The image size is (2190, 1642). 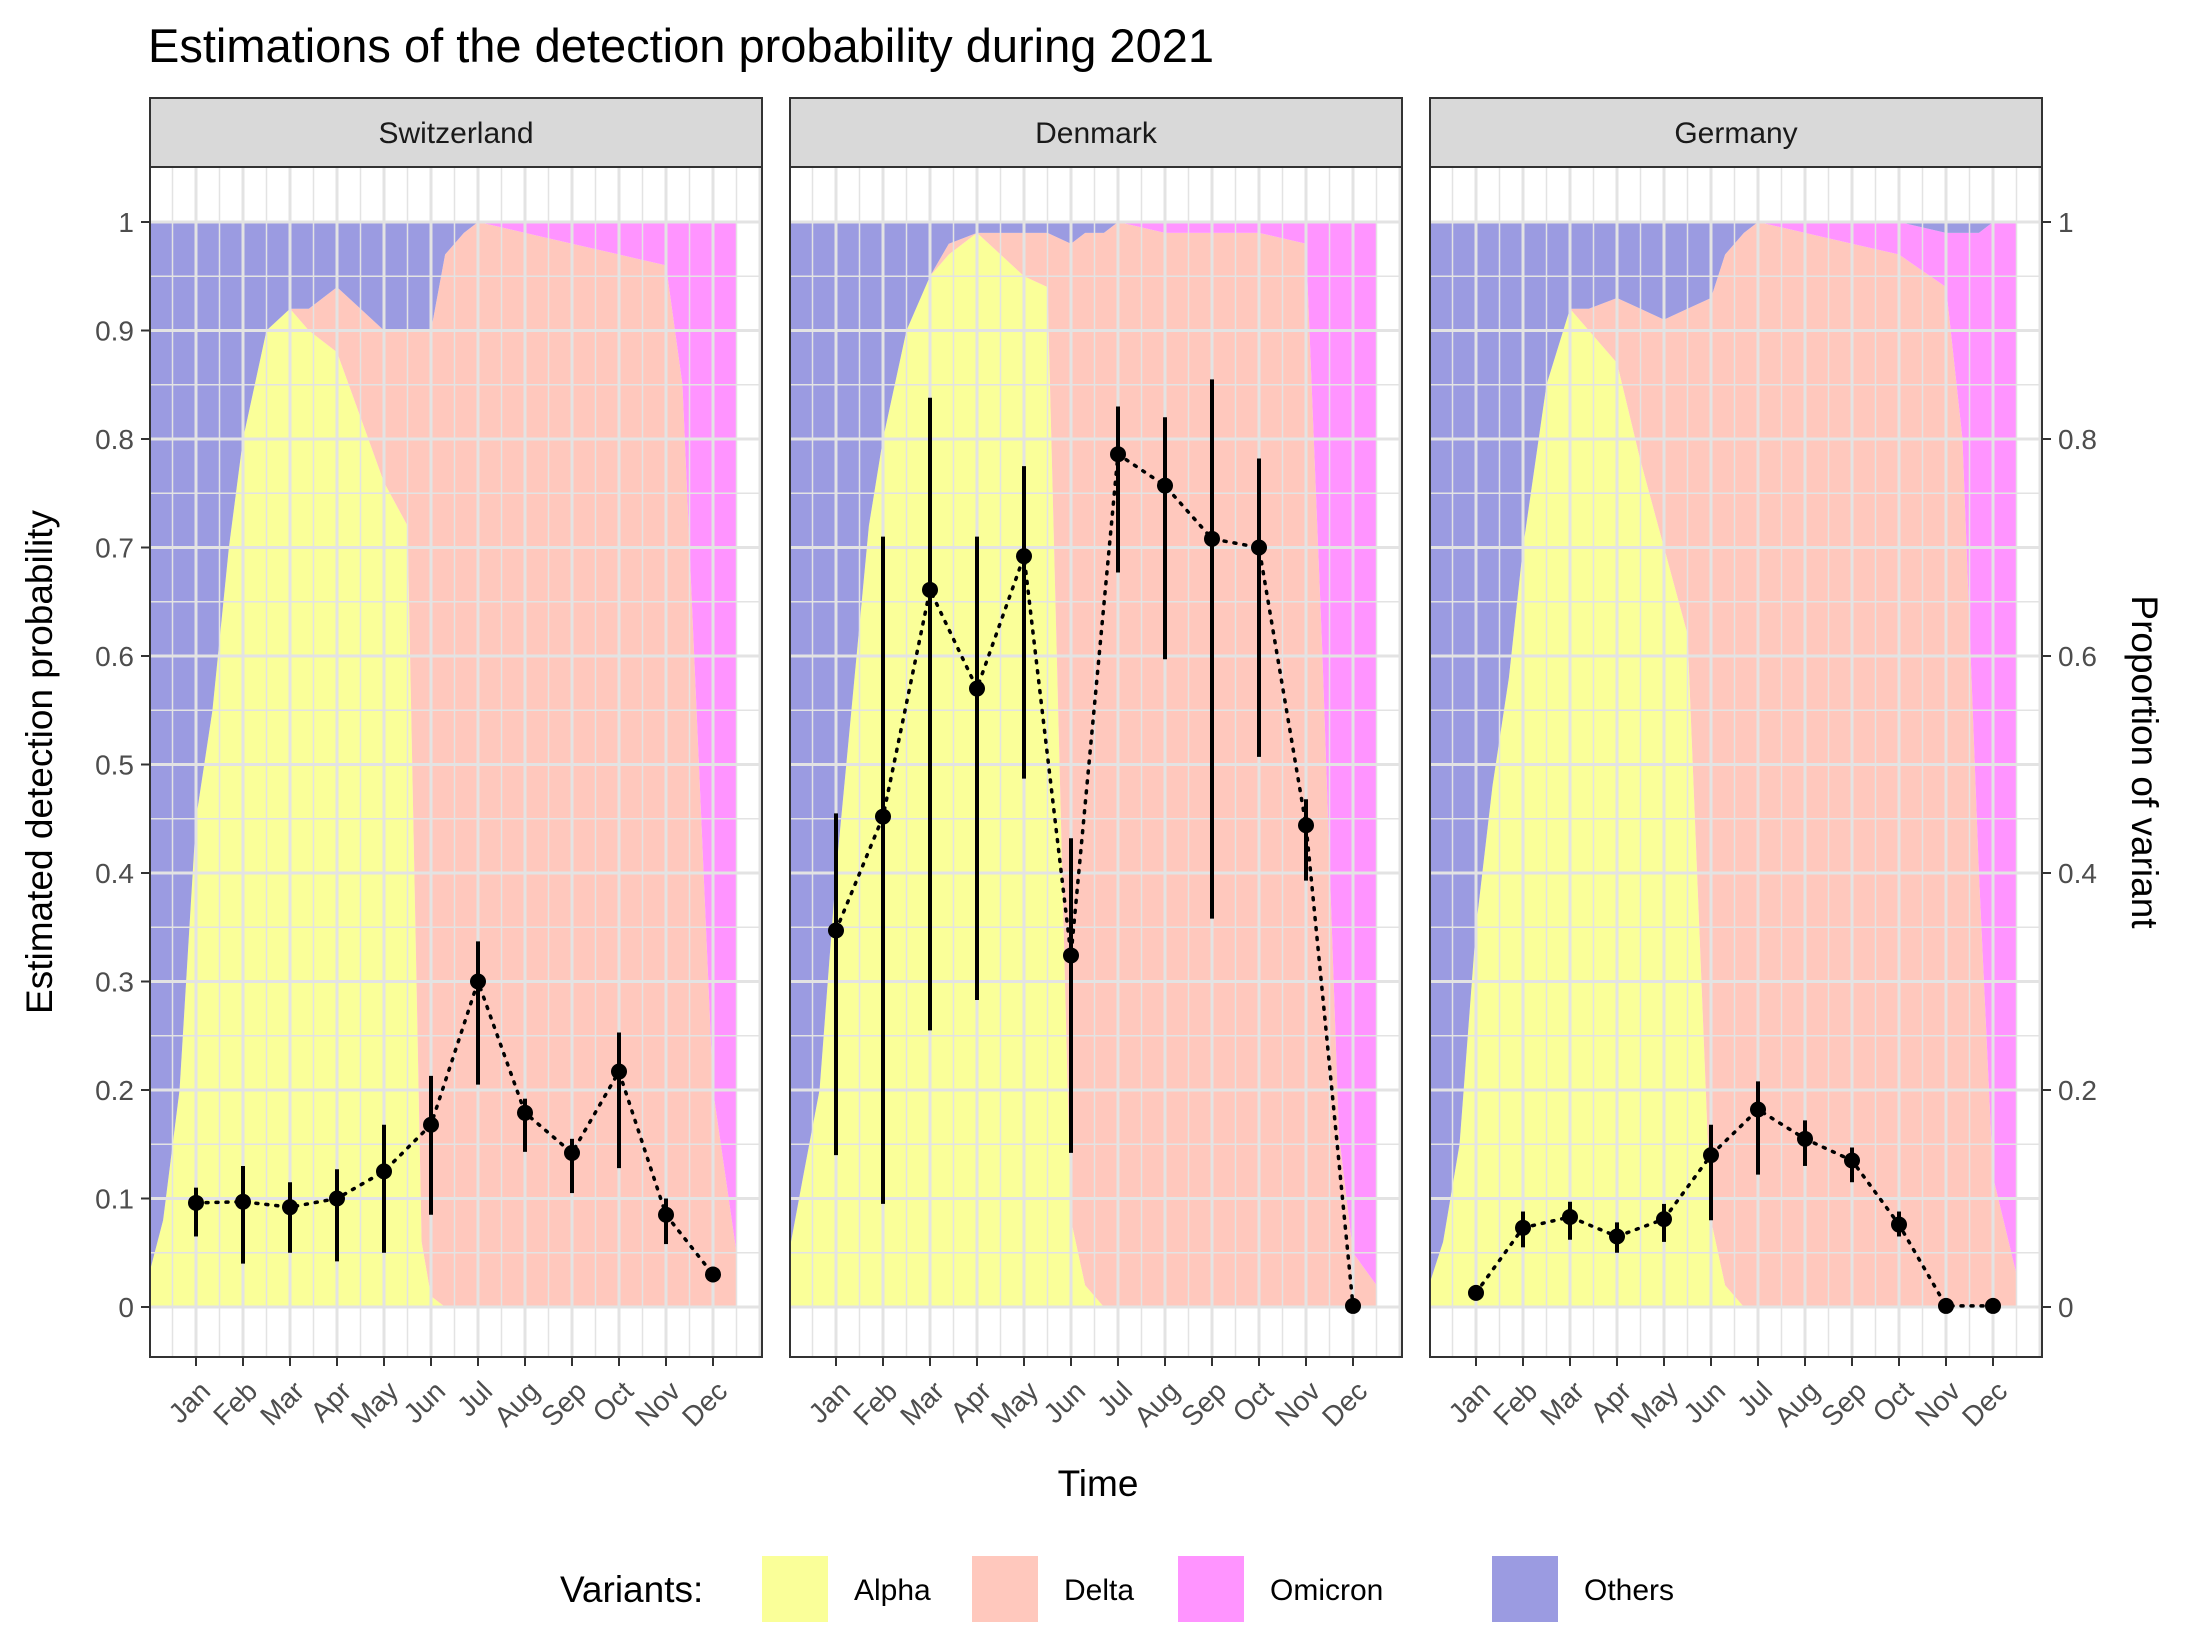 What do you see at coordinates (892, 1590) in the screenshot?
I see `legend-label-alpha: Alpha` at bounding box center [892, 1590].